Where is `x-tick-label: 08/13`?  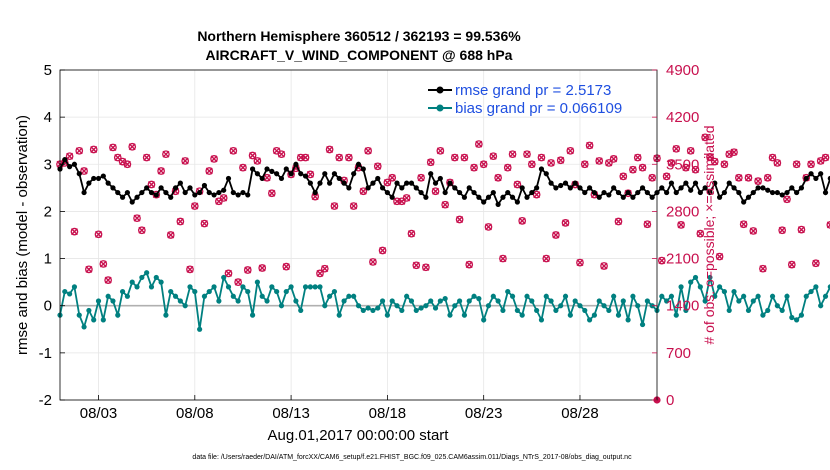
x-tick-label: 08/13 is located at coordinates (291, 413).